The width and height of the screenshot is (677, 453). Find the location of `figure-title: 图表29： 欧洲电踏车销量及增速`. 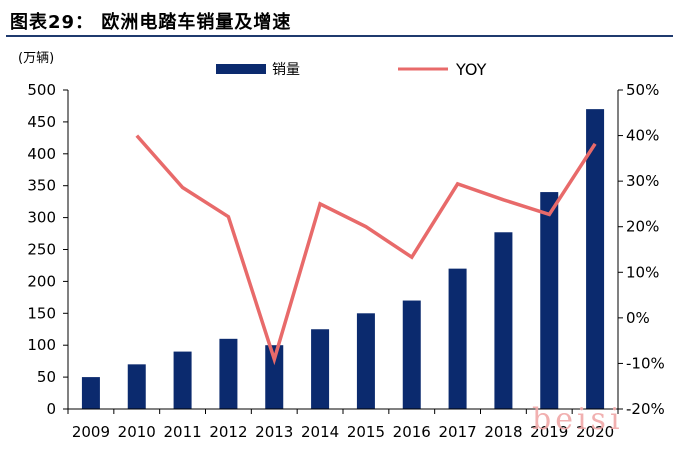

figure-title: 图表29： 欧洲电踏车销量及增速 is located at coordinates (151, 22).